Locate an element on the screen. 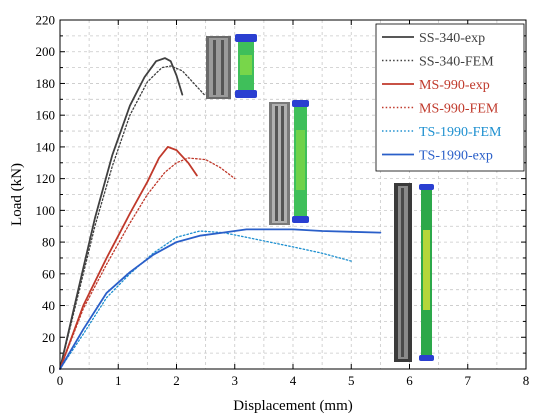 Image resolution: width=550 pixels, height=419 pixels. y-tick-label: 140 is located at coordinates (46, 146).